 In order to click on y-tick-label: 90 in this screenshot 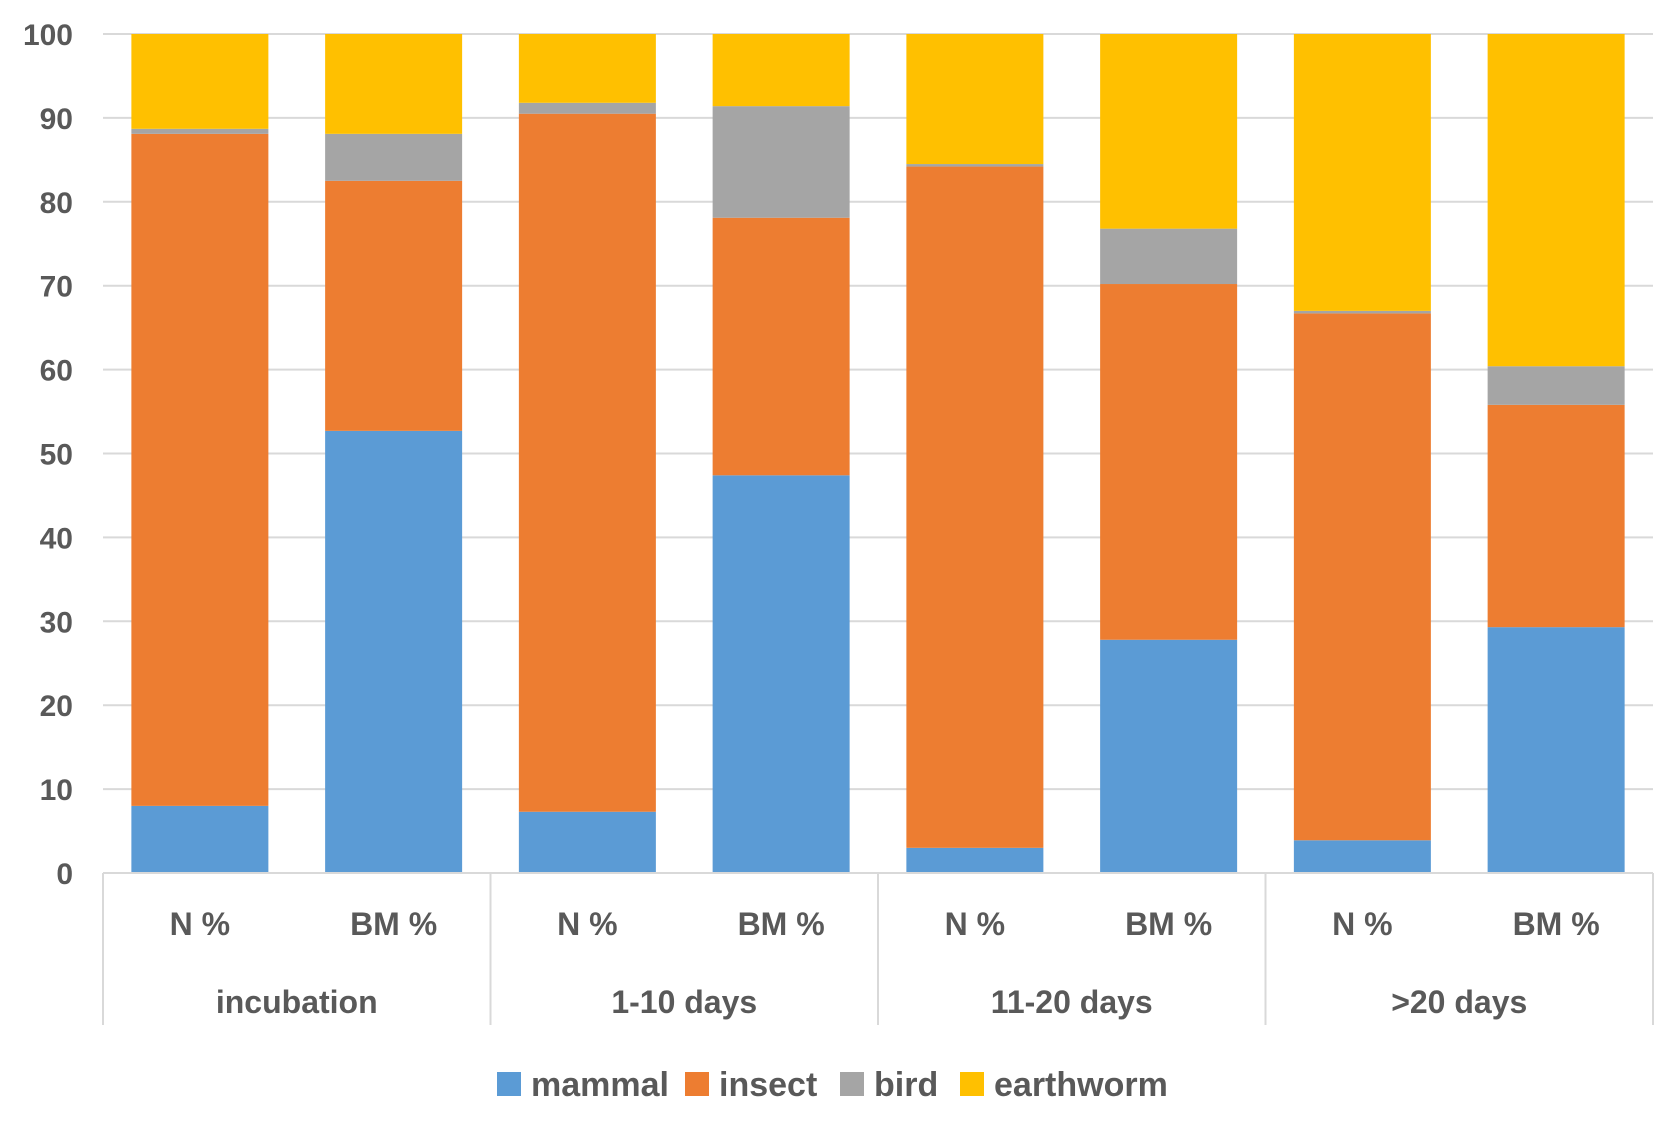, I will do `click(56, 119)`.